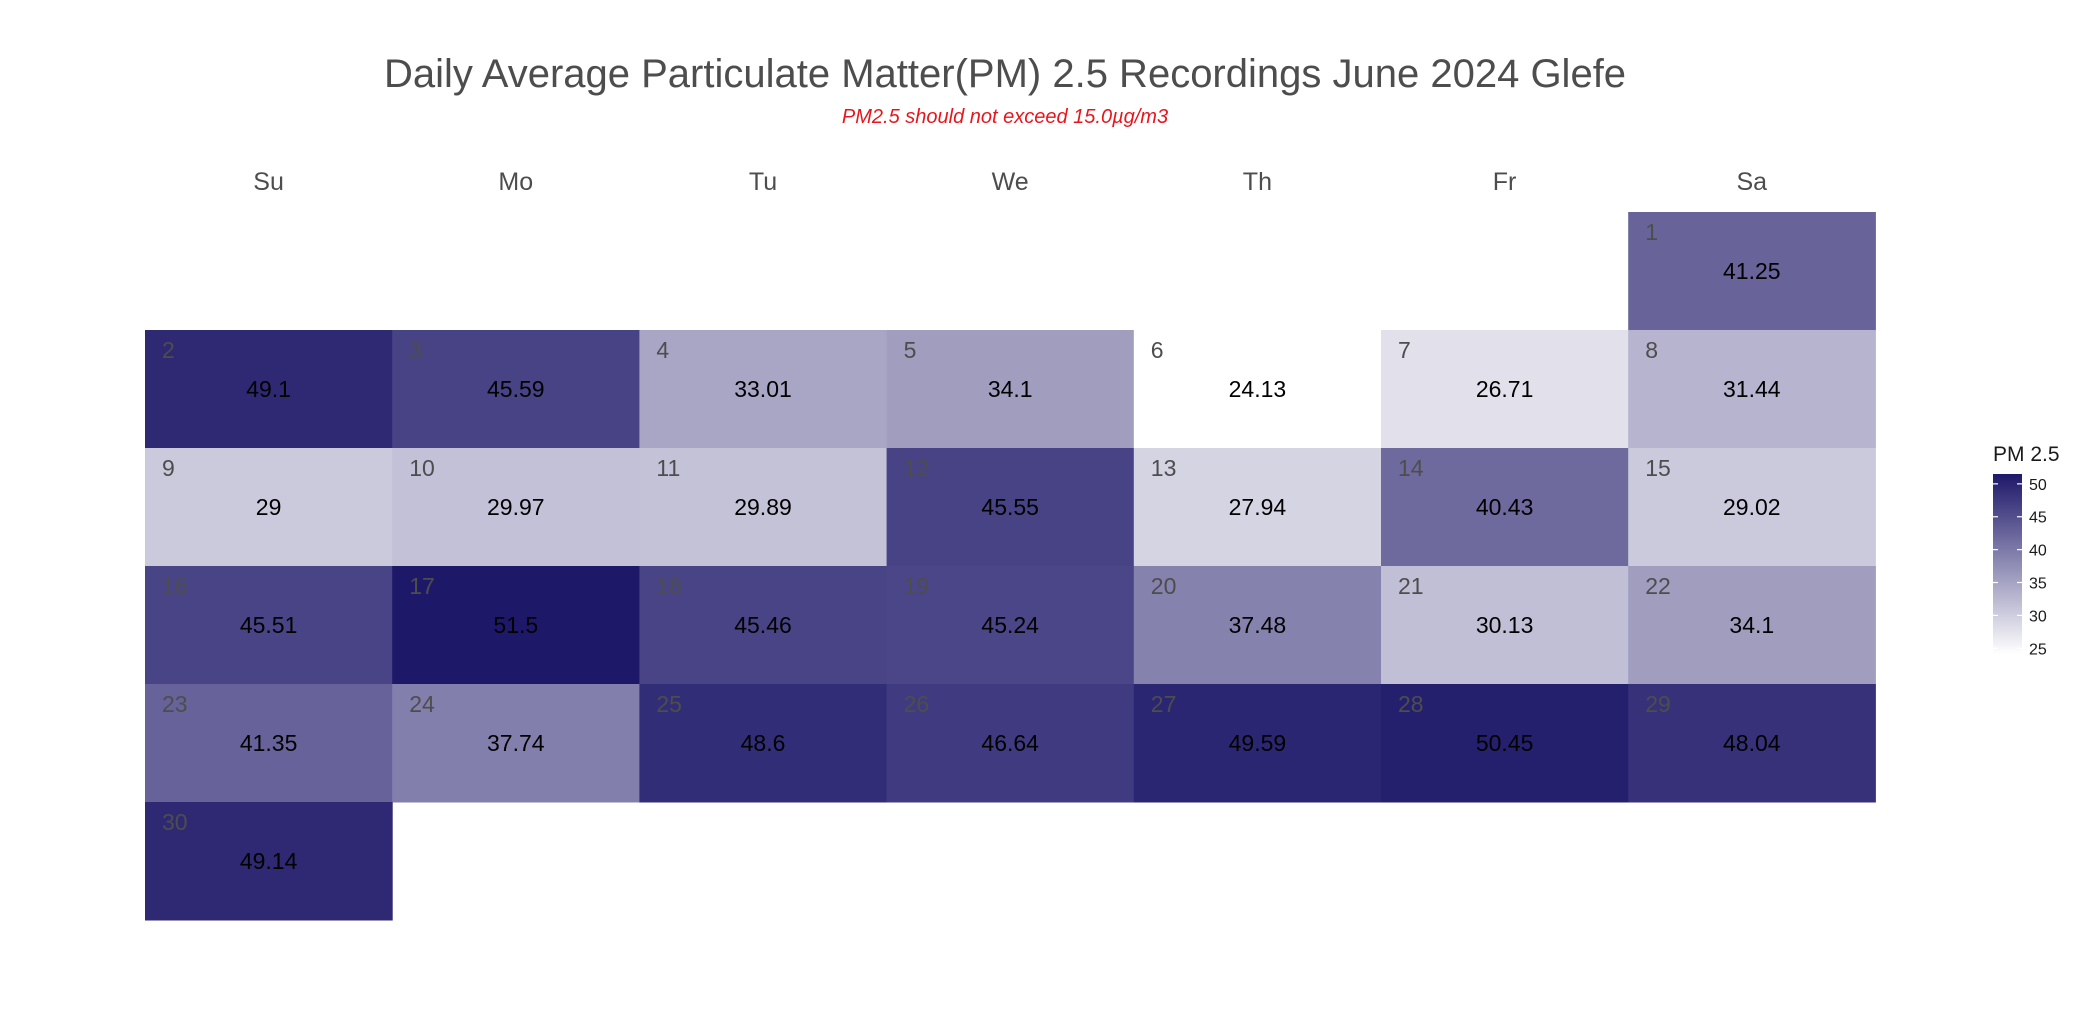 This screenshot has height=1022, width=2100. I want to click on day-value-label: 45.51, so click(269, 625).